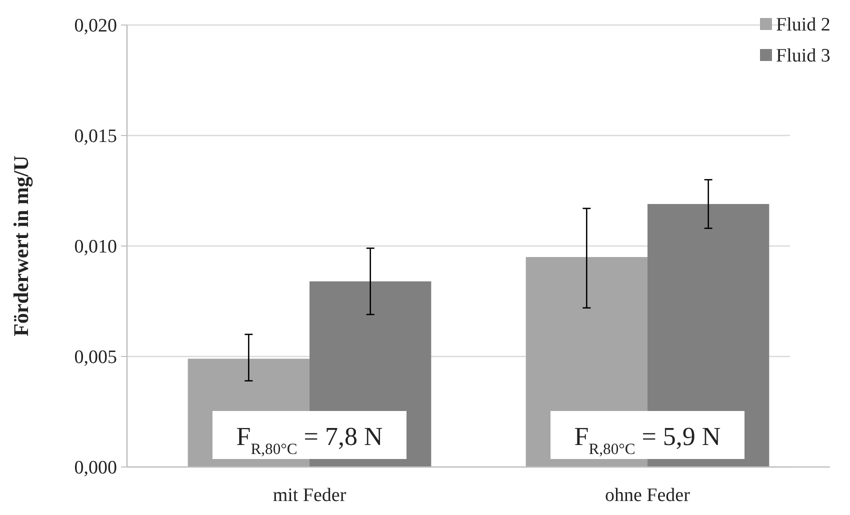  I want to click on y-tick-label: 0,005, so click(95, 357).